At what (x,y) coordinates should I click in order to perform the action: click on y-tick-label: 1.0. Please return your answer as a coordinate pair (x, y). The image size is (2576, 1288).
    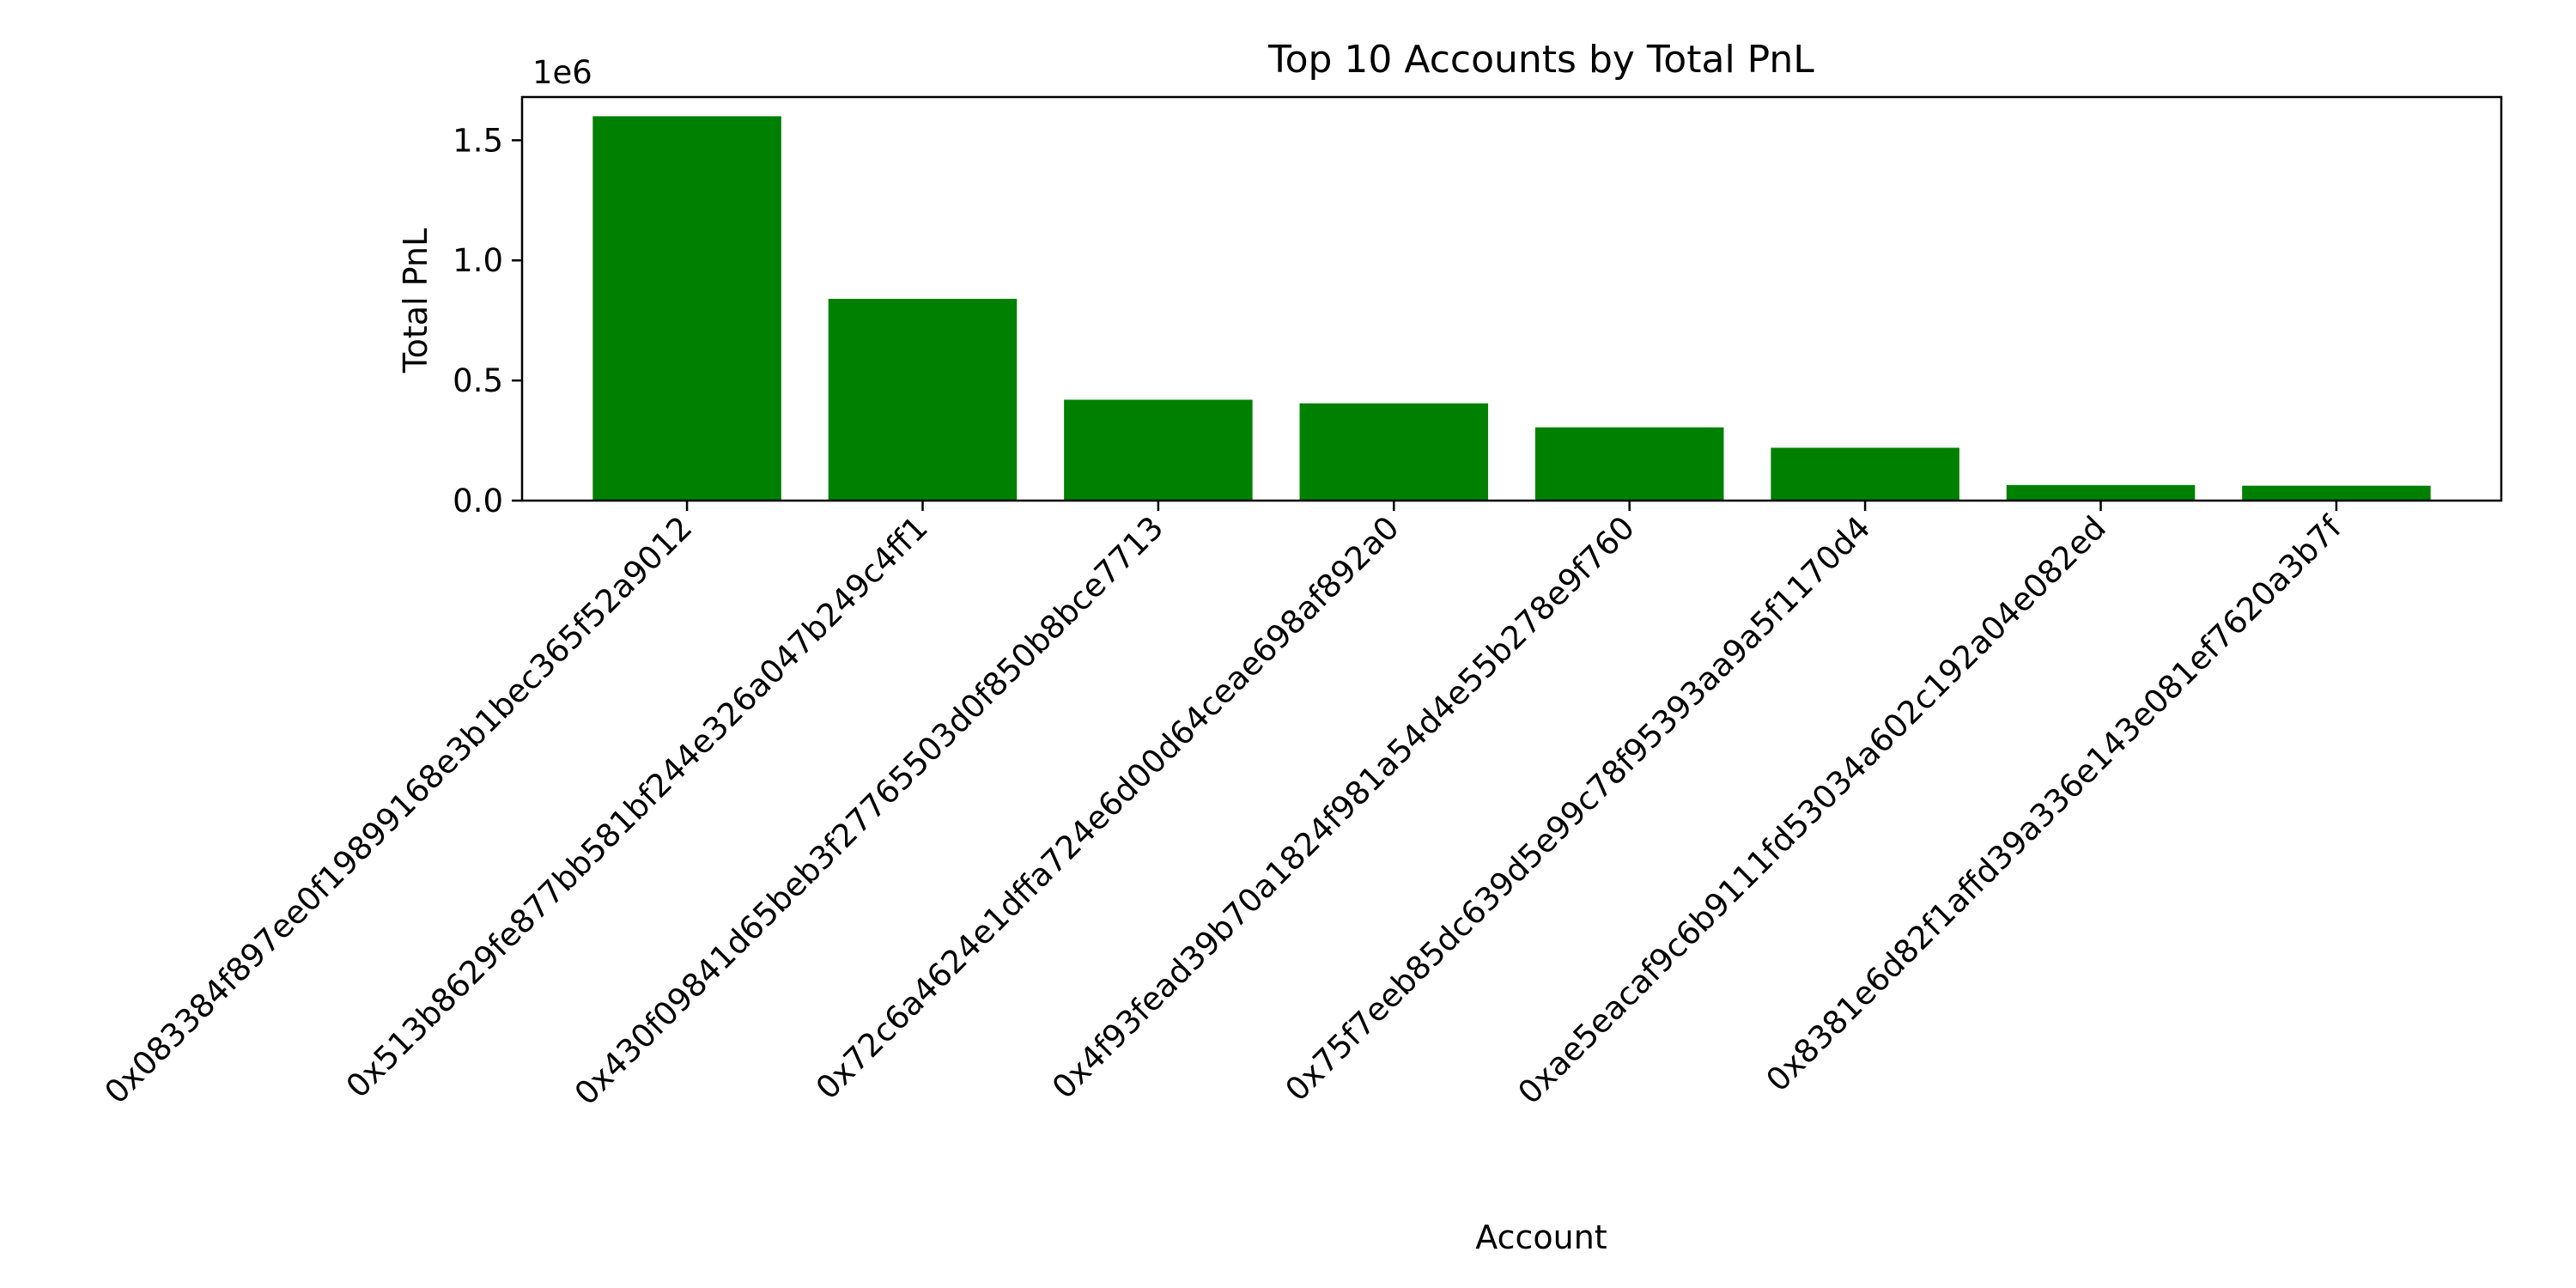
    Looking at the image, I should click on (478, 260).